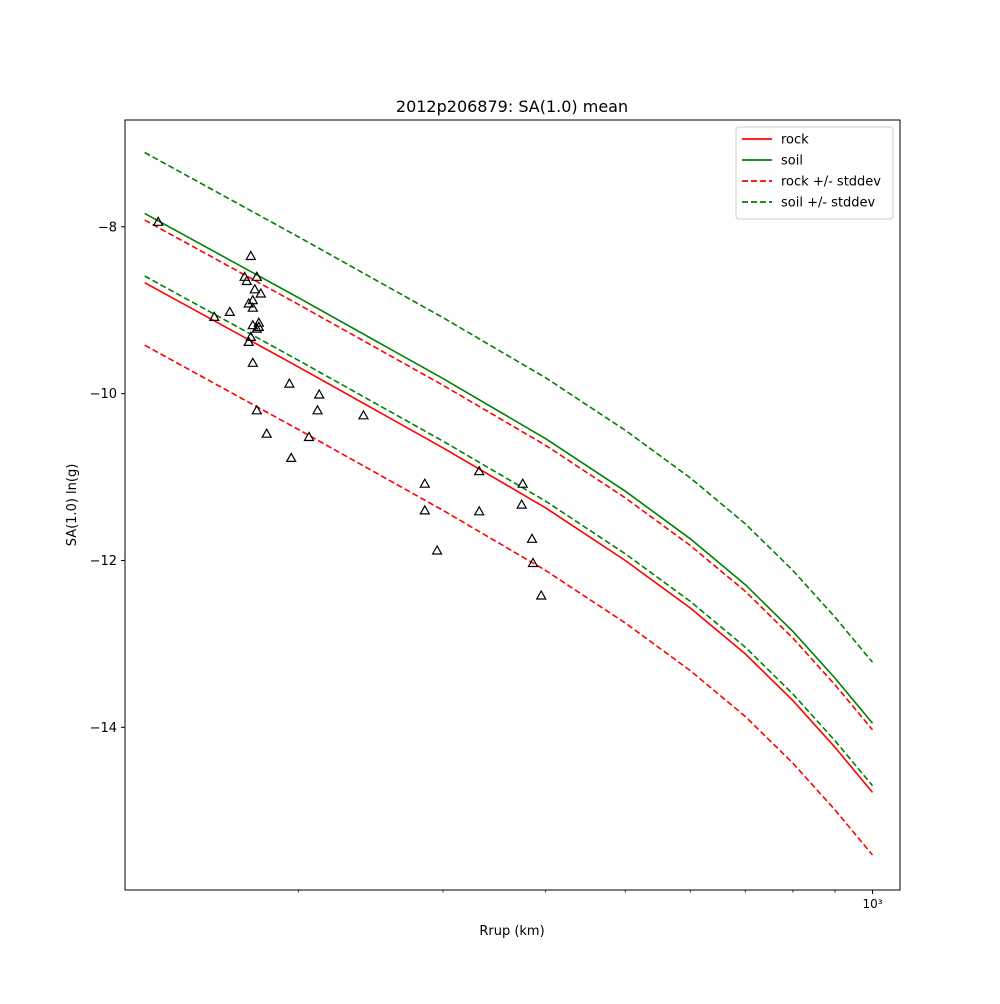  I want to click on legend-label: soil, so click(792, 161).